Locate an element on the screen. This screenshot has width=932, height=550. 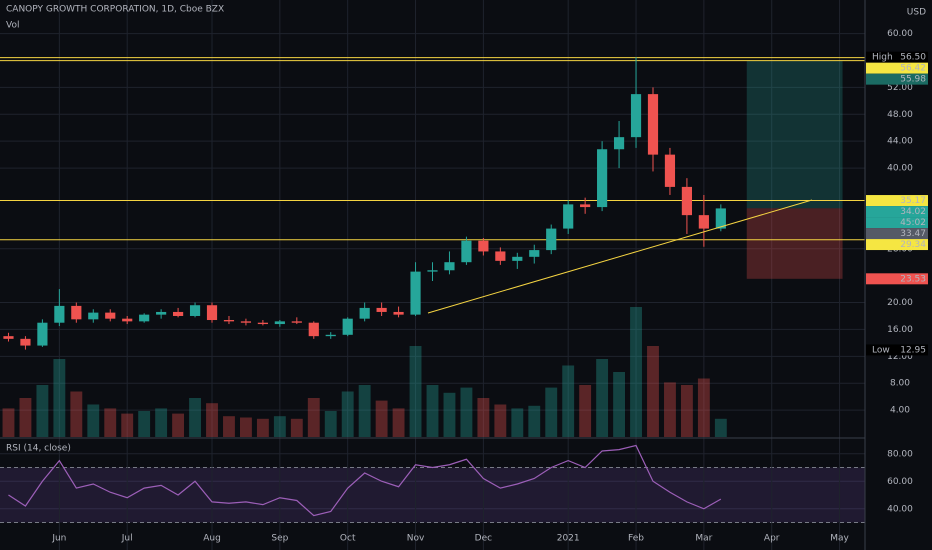
x-tick-label: 2021 is located at coordinates (568, 539).